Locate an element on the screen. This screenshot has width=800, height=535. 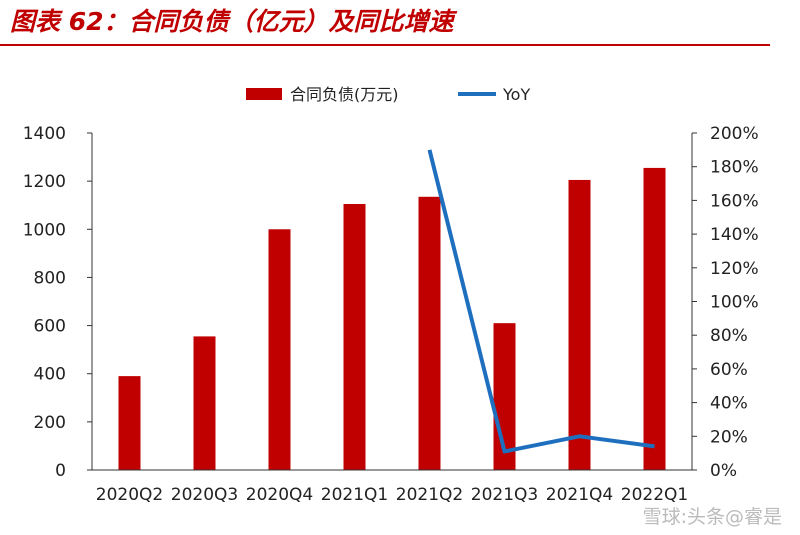
watermark: 雪球:头条@睿是 is located at coordinates (712, 517).